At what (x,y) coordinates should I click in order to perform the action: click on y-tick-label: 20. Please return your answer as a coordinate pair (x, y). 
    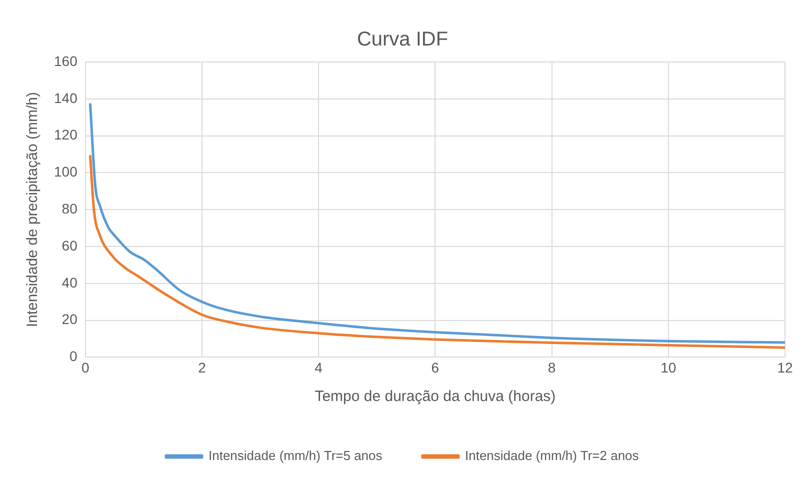
    Looking at the image, I should click on (70, 319).